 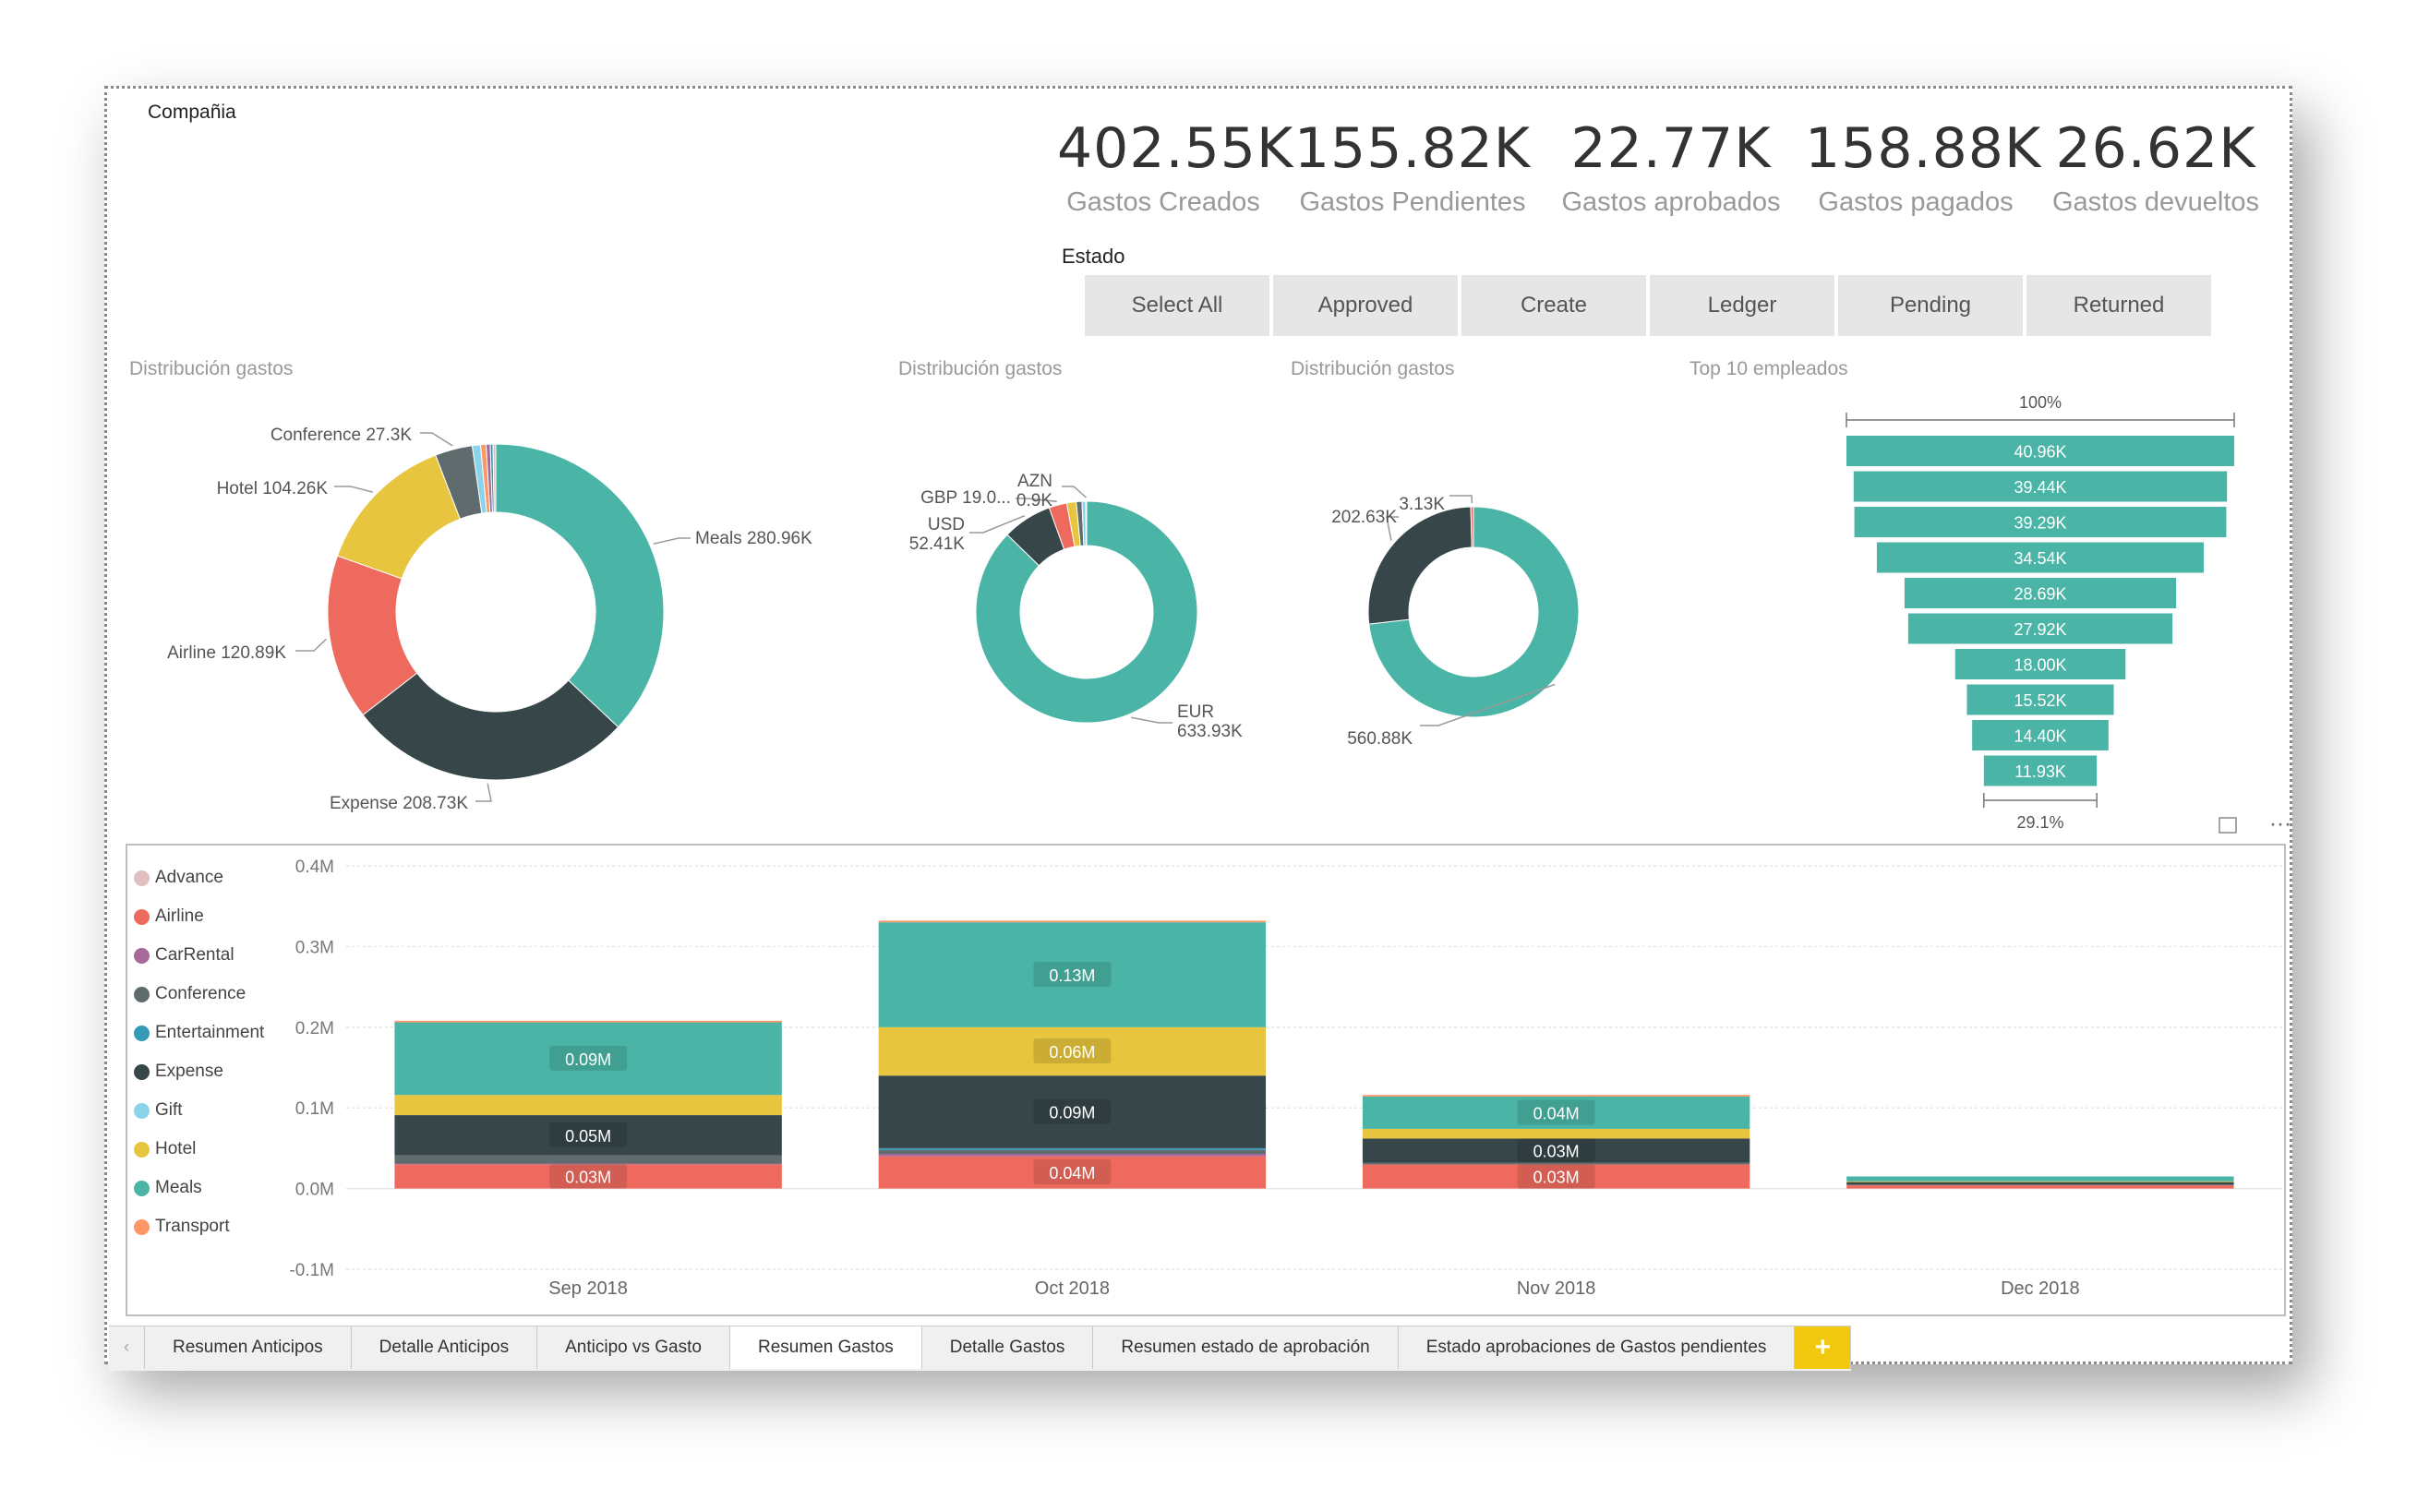 I want to click on bar-data-label: 0.05M, so click(x=588, y=1136).